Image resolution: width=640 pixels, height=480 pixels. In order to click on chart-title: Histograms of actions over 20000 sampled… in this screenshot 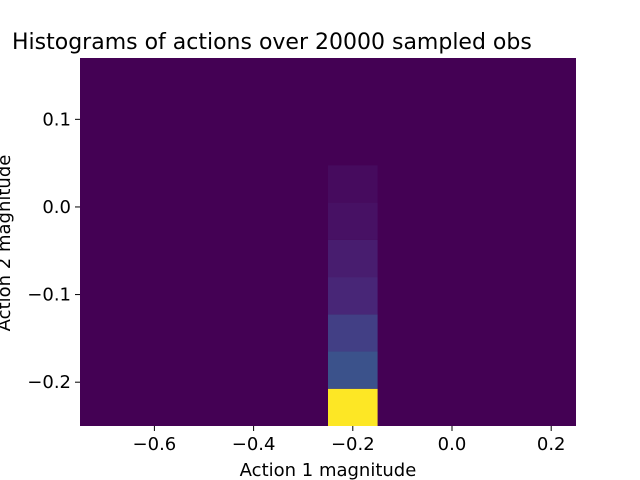, I will do `click(272, 42)`.